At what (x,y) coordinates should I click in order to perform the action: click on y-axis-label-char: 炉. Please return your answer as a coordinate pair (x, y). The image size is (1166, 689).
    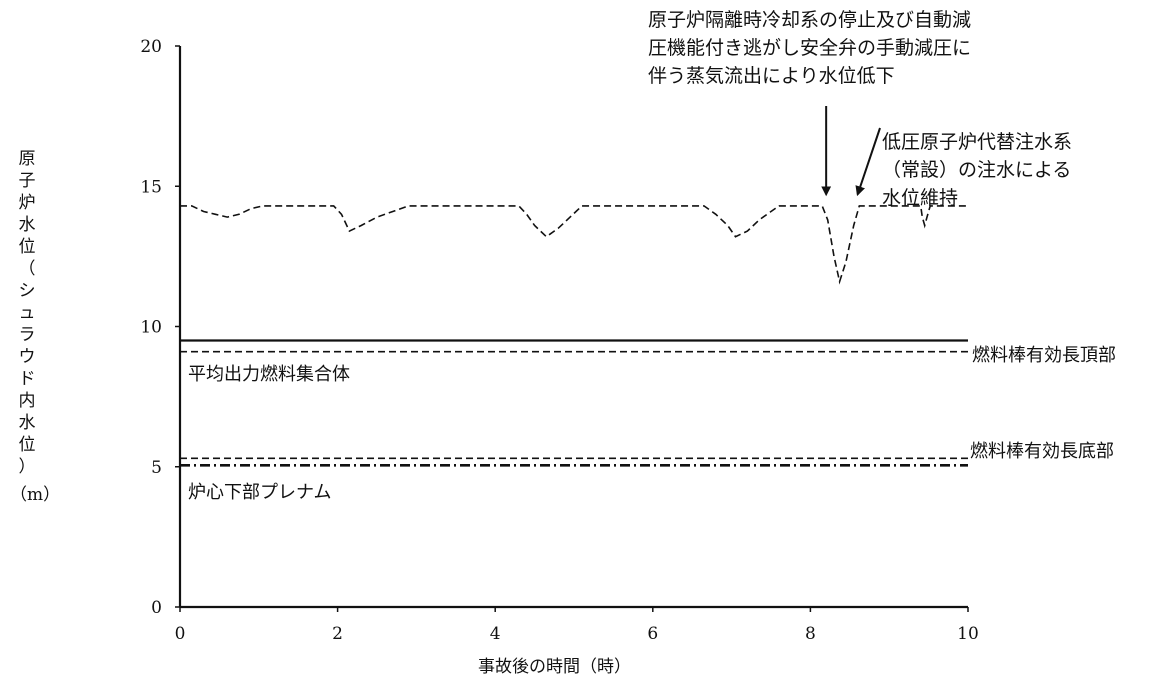
    Looking at the image, I should click on (27, 203).